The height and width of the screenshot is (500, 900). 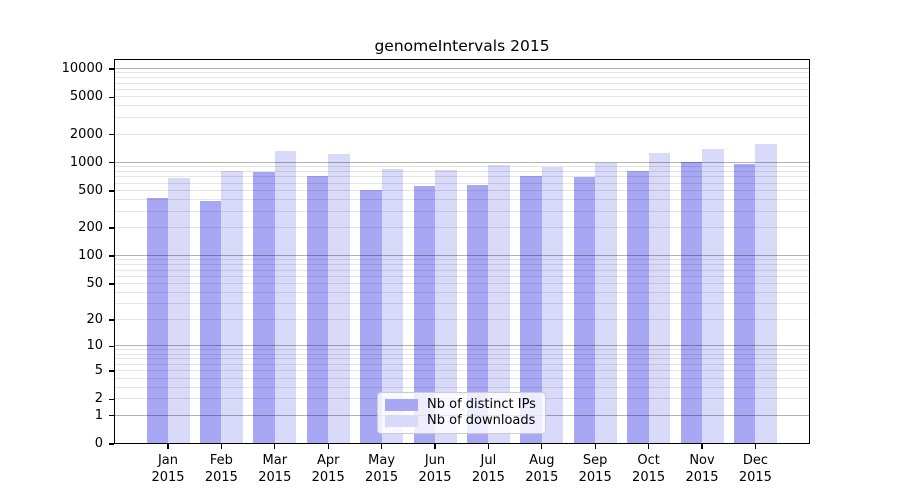 What do you see at coordinates (86, 97) in the screenshot?
I see `y-tick-label: 5000` at bounding box center [86, 97].